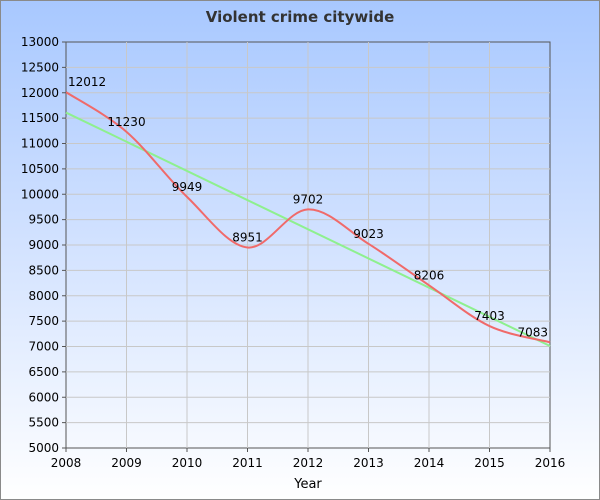  What do you see at coordinates (43, 423) in the screenshot?
I see `y-tick-label: 5500` at bounding box center [43, 423].